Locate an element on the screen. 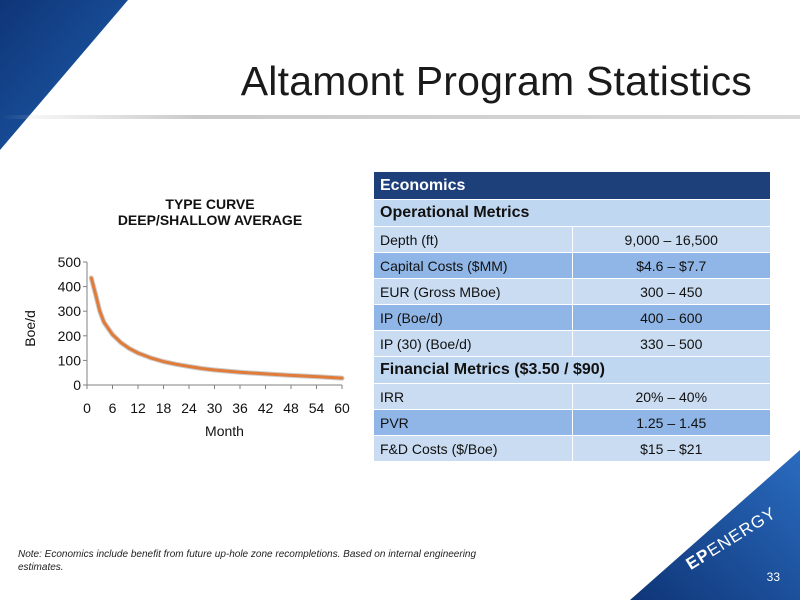 This screenshot has width=800, height=600. table-header-row: Economics is located at coordinates (572, 185).